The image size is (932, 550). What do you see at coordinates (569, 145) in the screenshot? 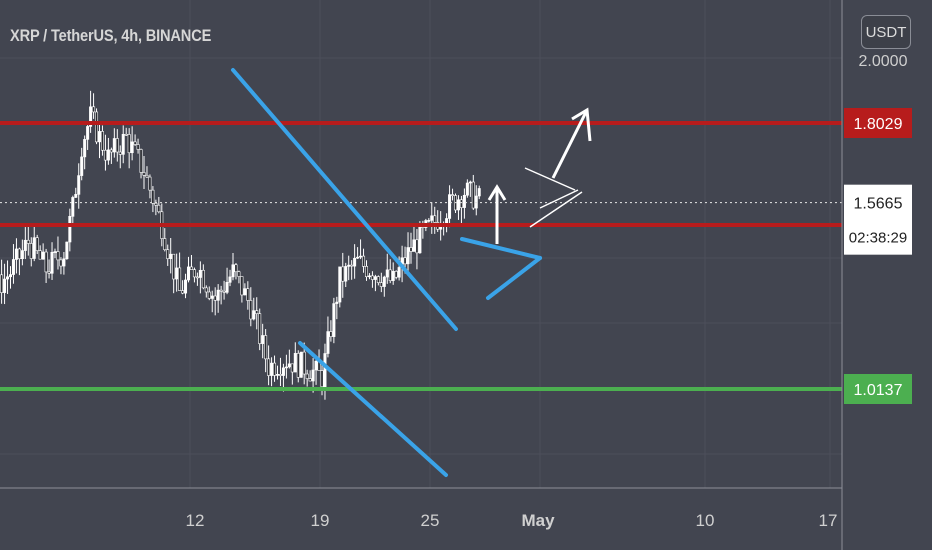
I see `target-arrow-shaft` at bounding box center [569, 145].